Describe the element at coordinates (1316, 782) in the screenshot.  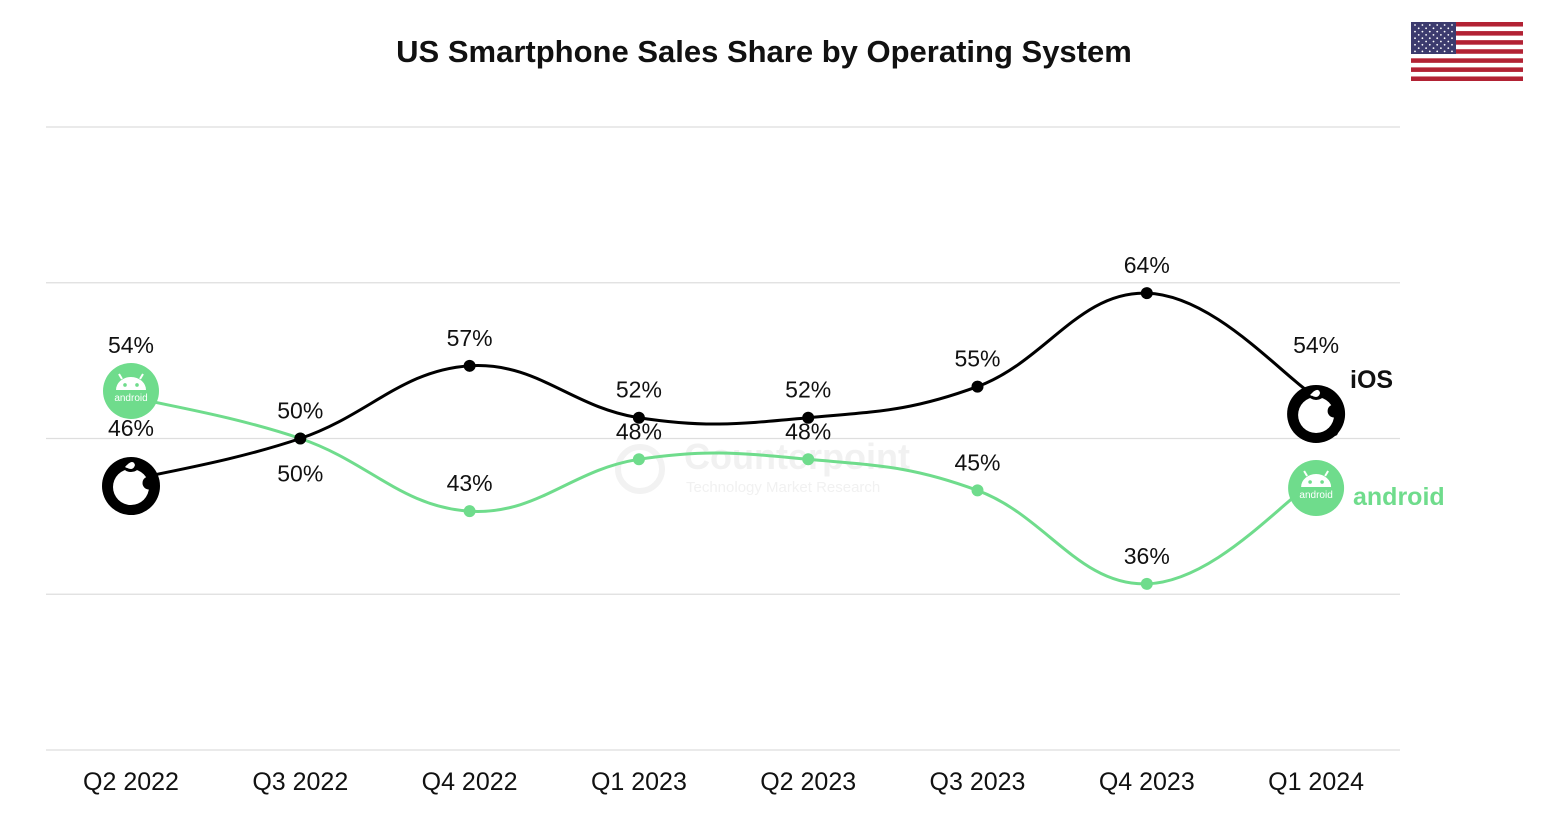
I see `x-tick-label: Q1 2024` at that location.